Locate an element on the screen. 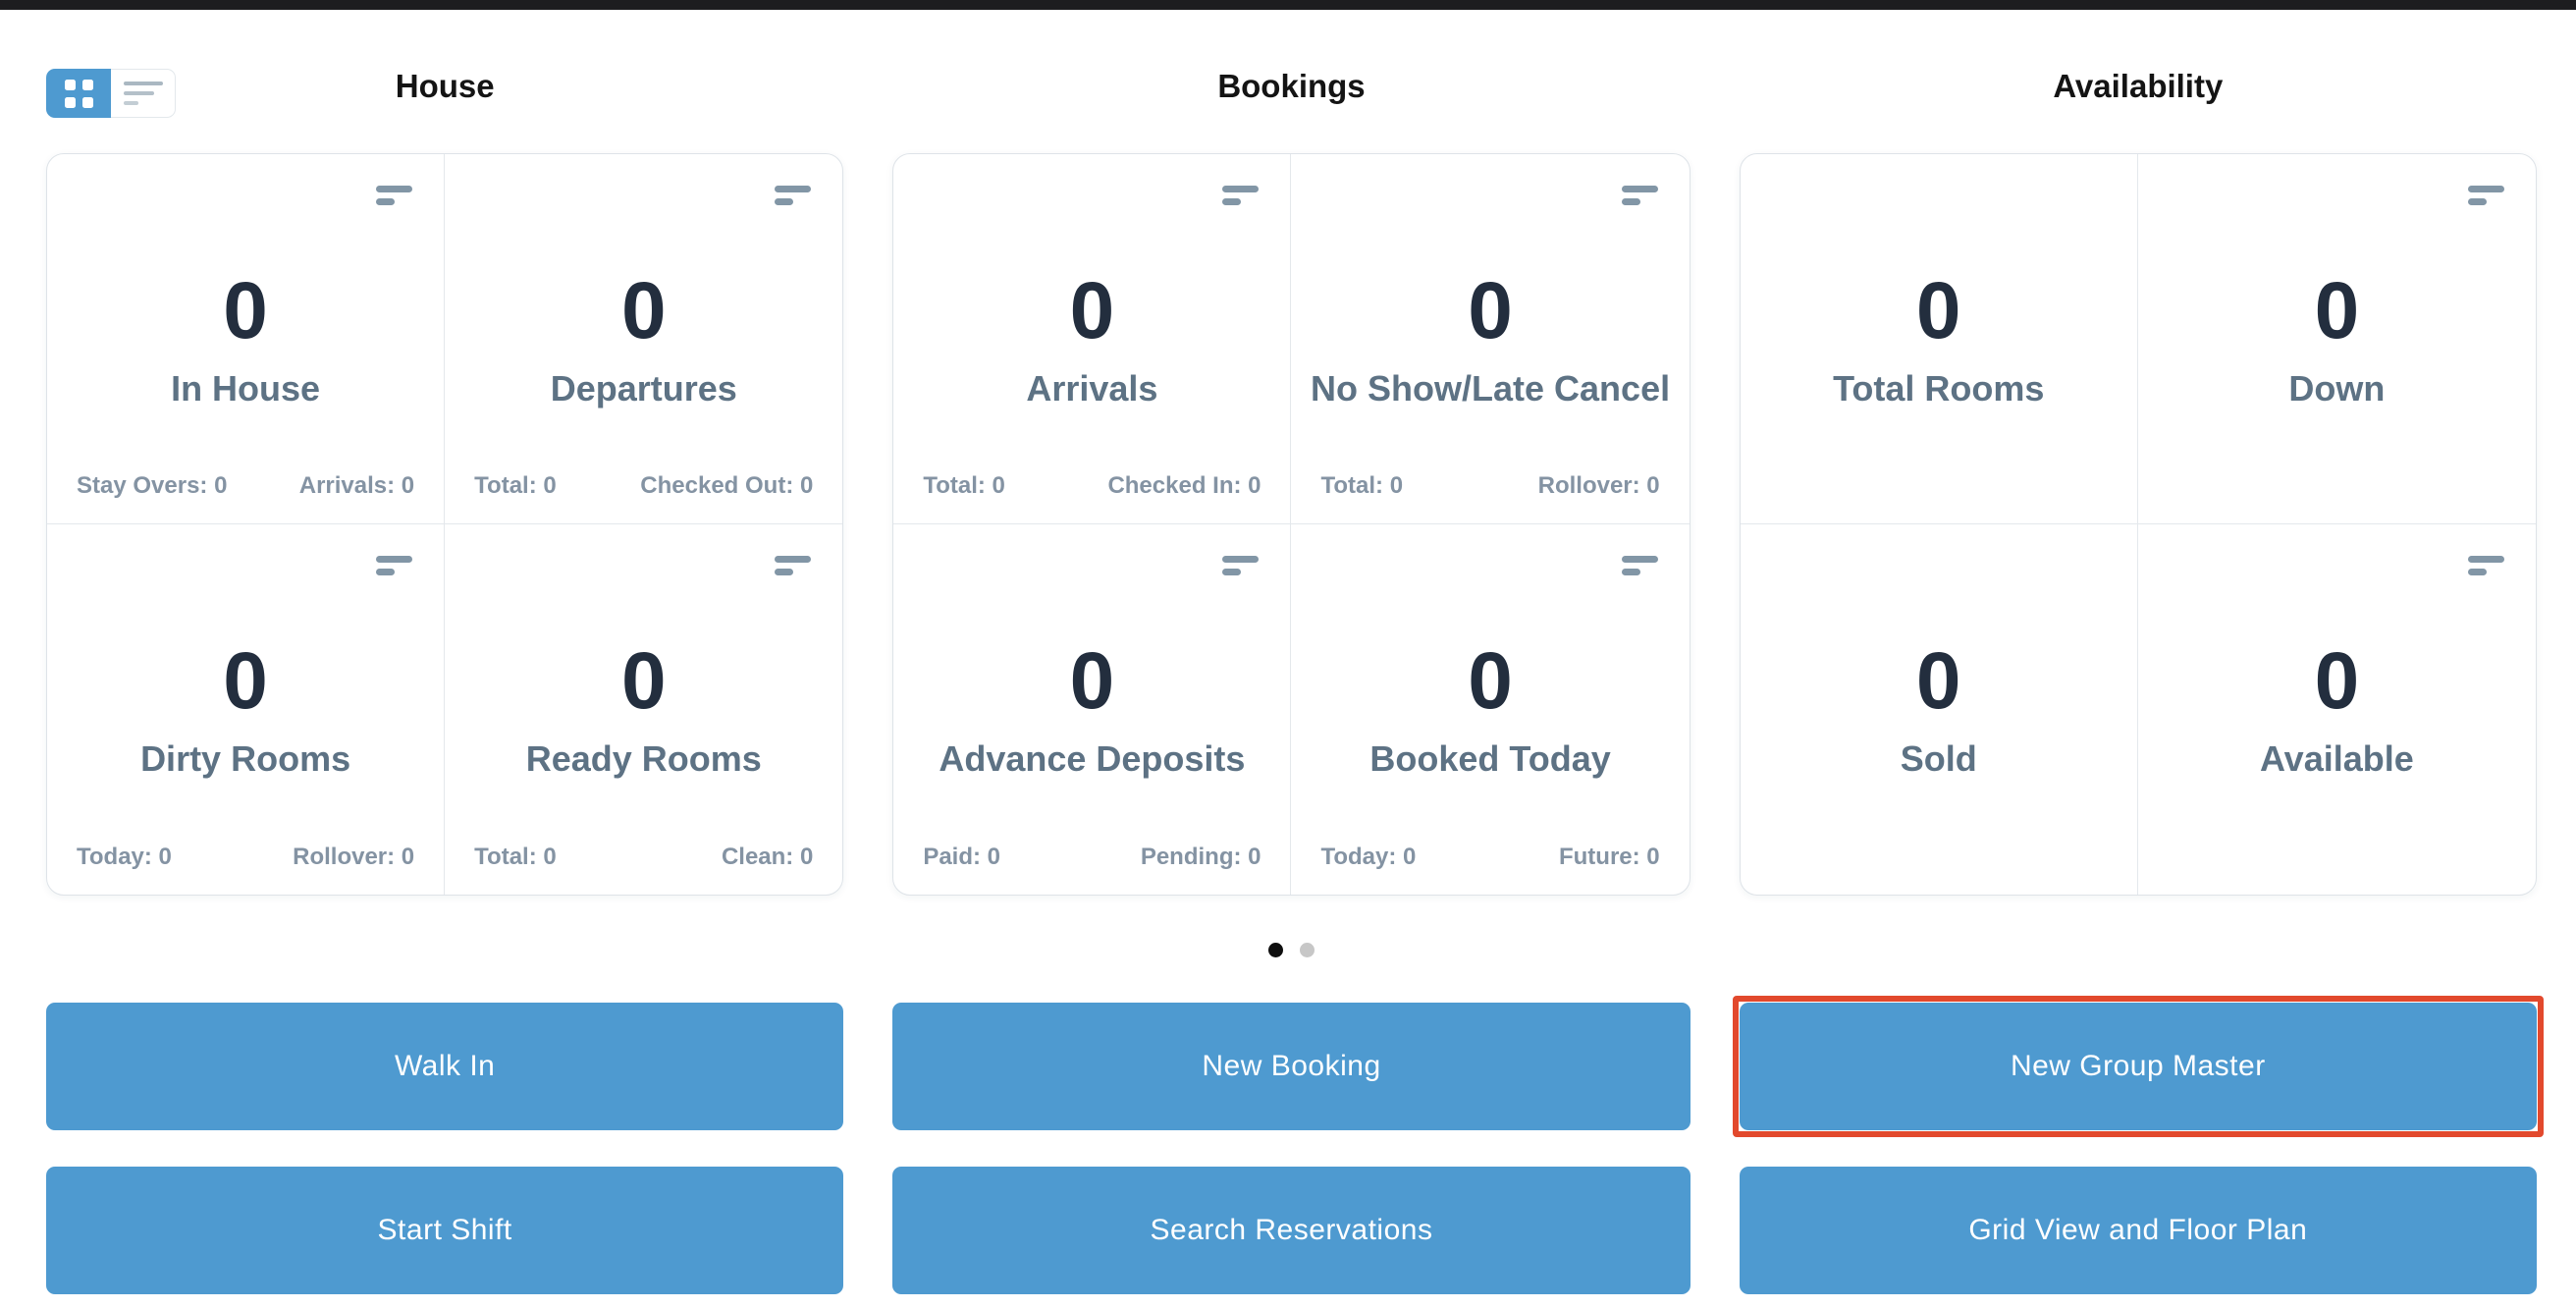  stat-card-ready-rooms: 0 Ready Rooms Total: 0 Clean: 0 is located at coordinates (643, 709).